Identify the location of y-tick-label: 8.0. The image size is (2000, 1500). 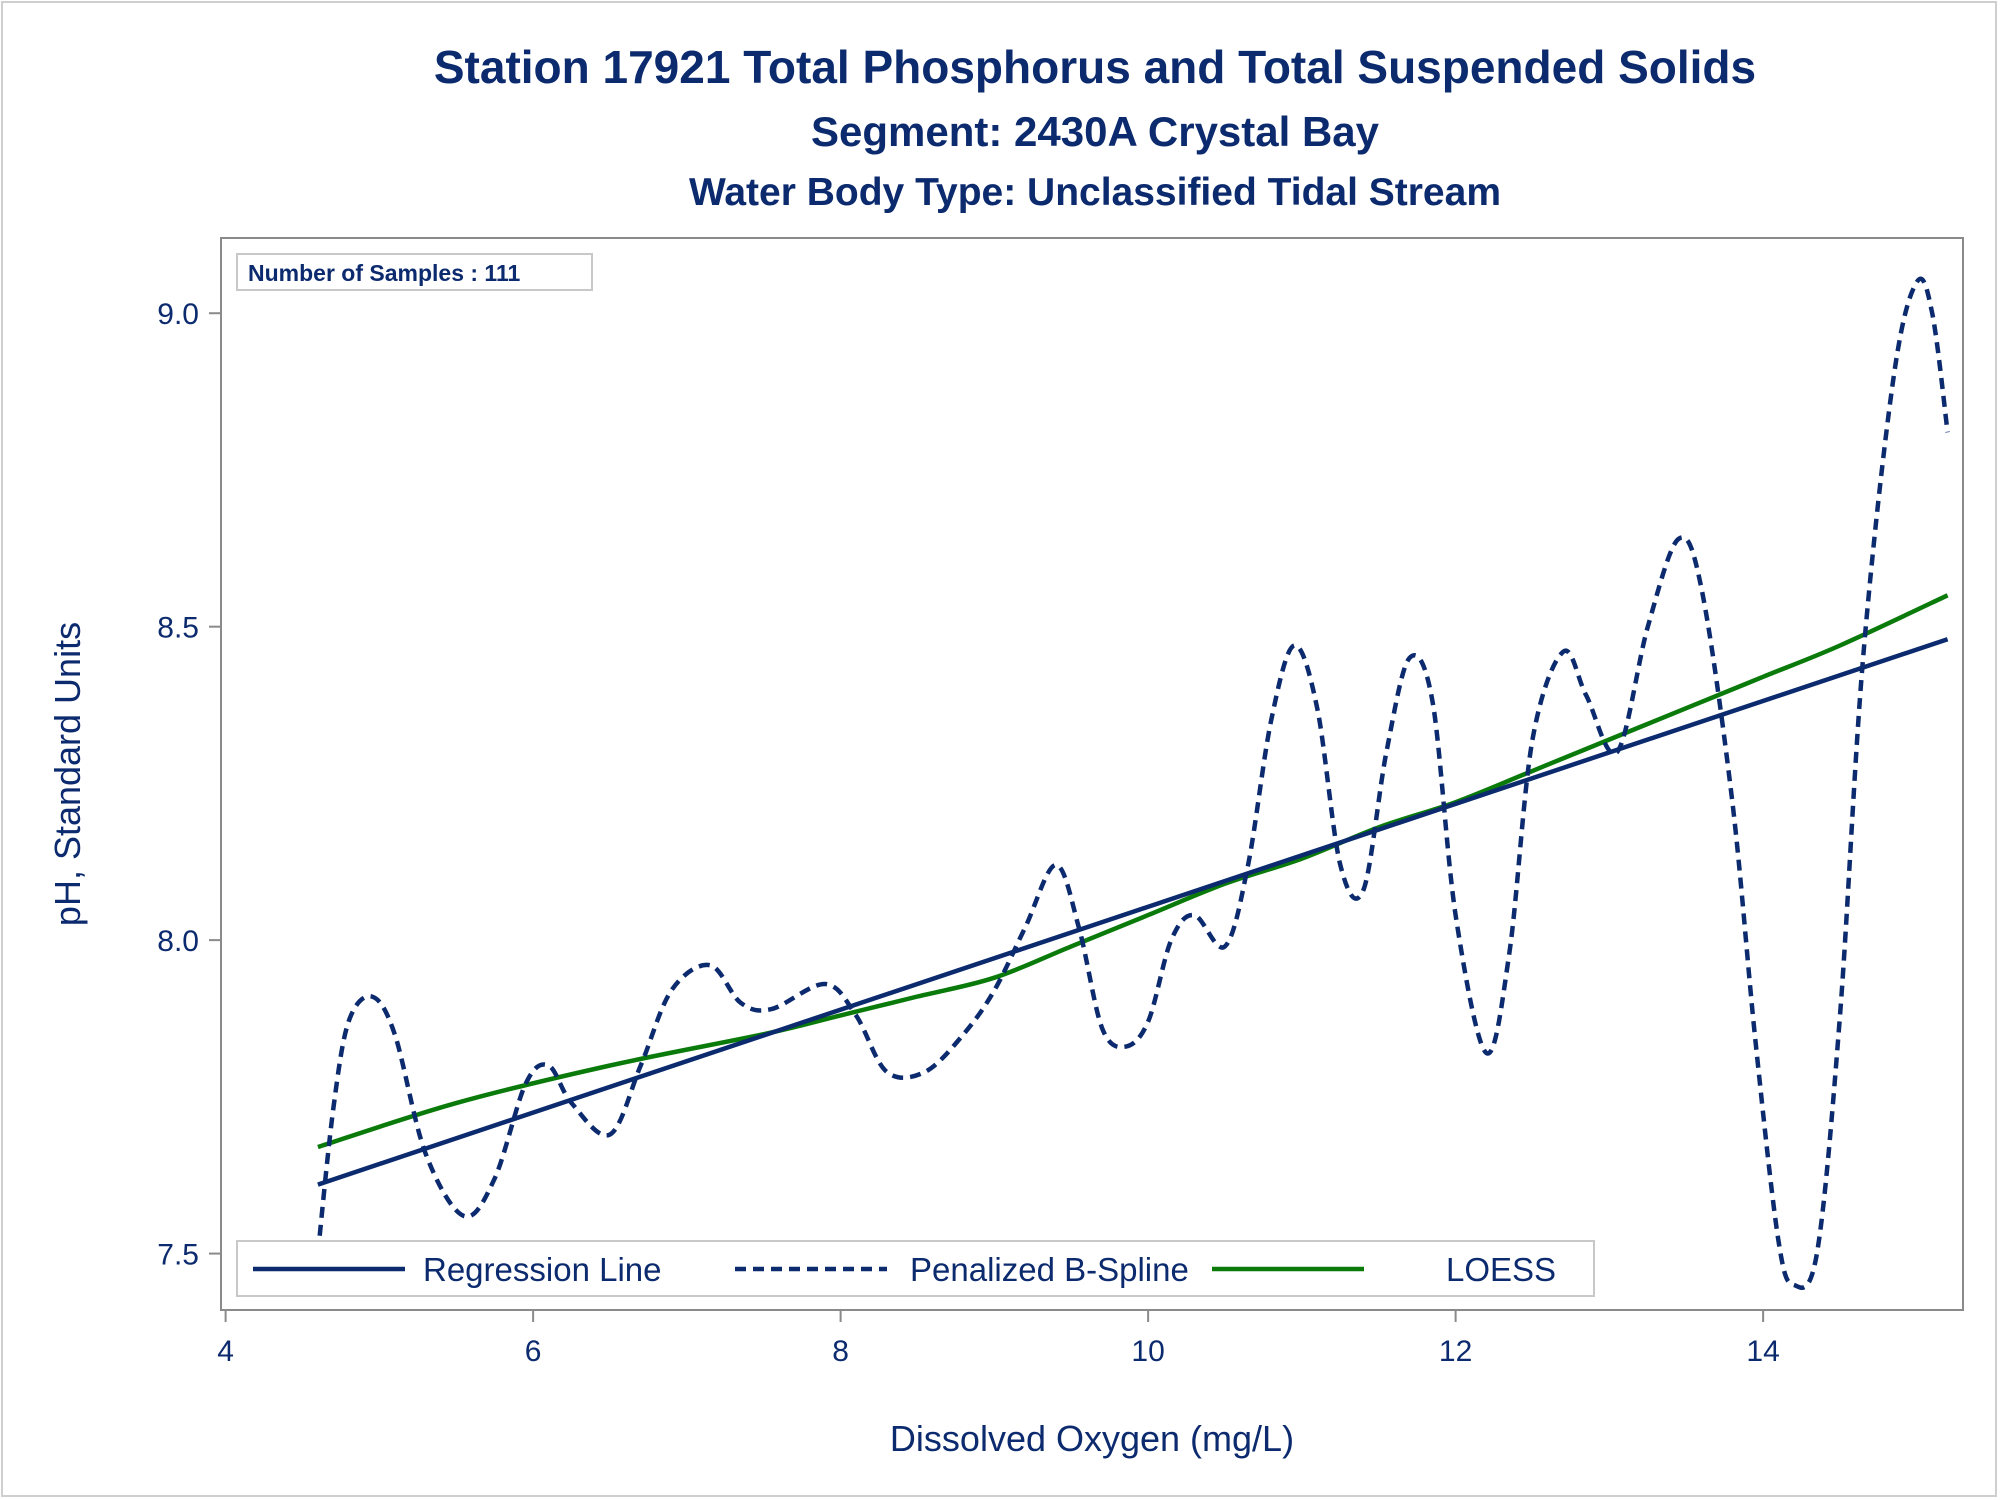
(178, 941).